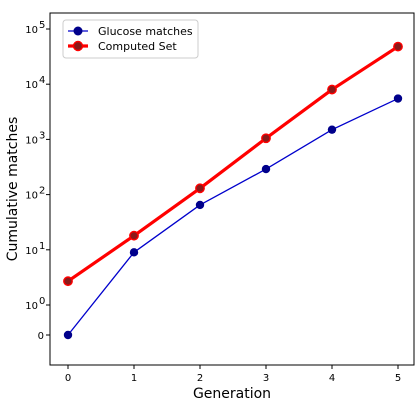 The width and height of the screenshot is (420, 408). Describe the element at coordinates (332, 378) in the screenshot. I see `x-tick-label: 4` at that location.